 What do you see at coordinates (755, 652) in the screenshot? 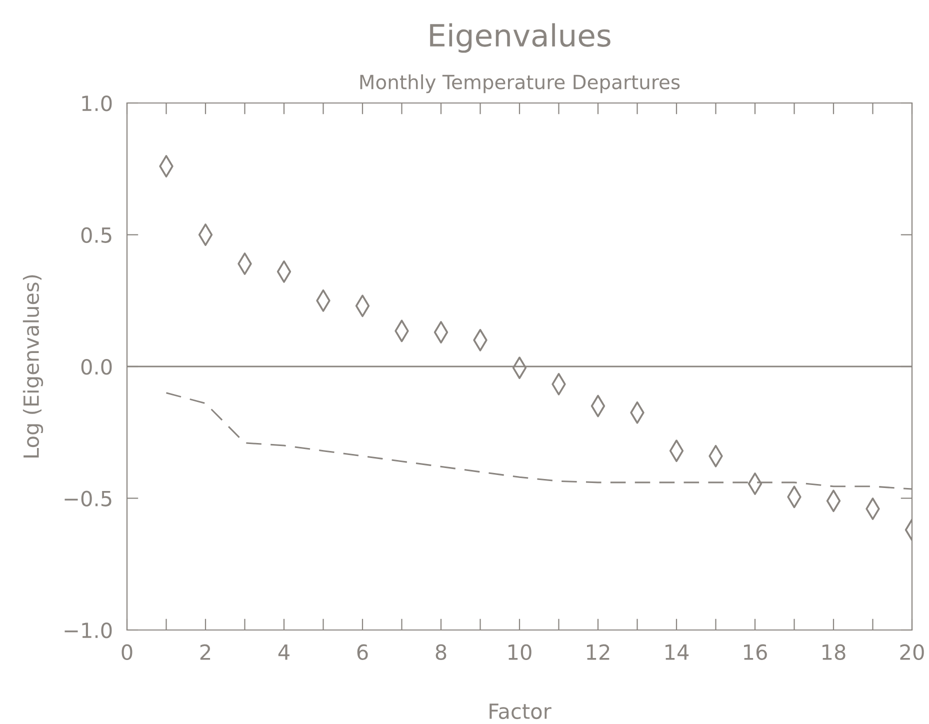
I see `x-tick-label: 16` at bounding box center [755, 652].